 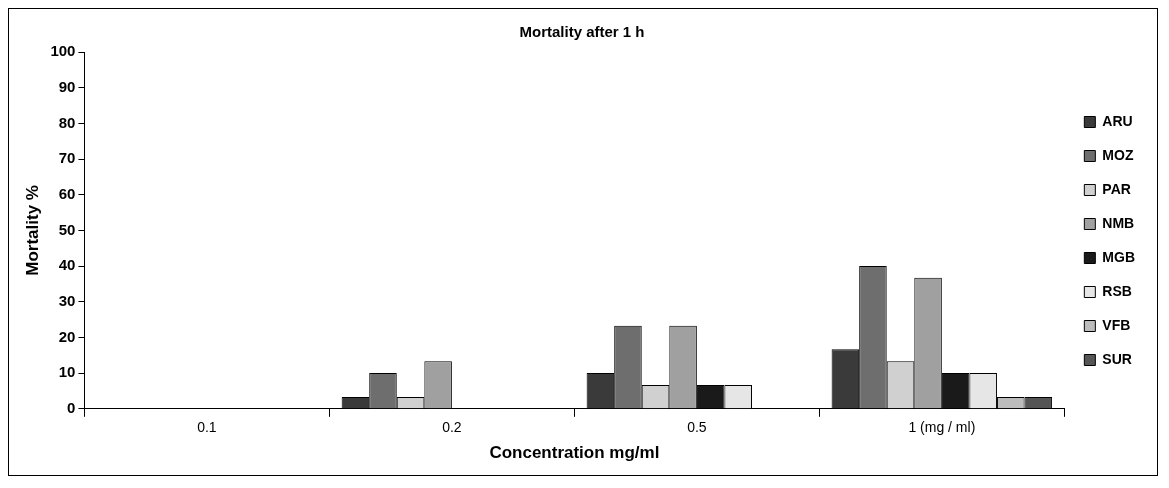 What do you see at coordinates (207, 427) in the screenshot?
I see `x-tick-label: 0.1` at bounding box center [207, 427].